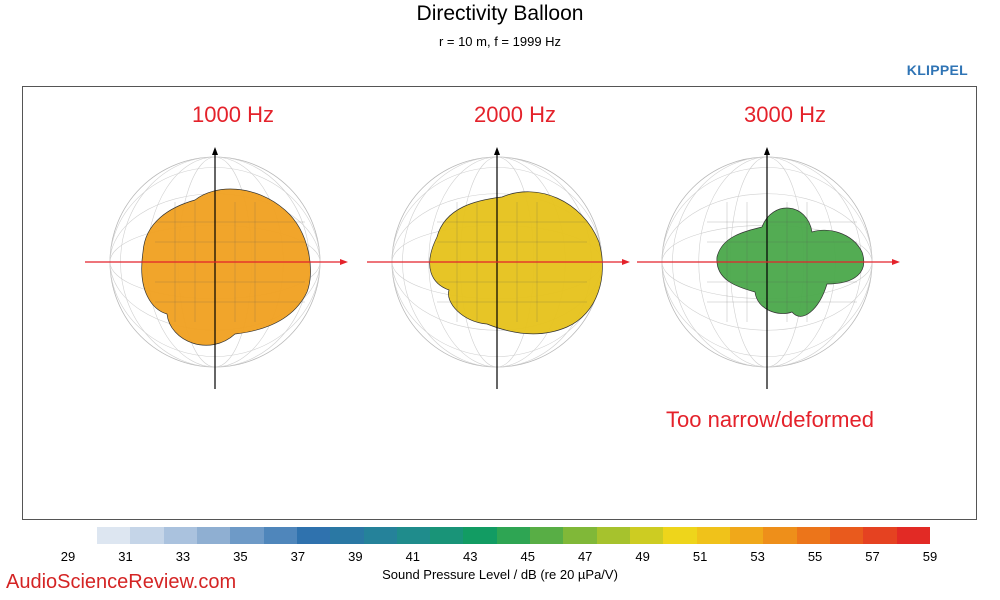  I want to click on colorbar-tick-label: 55, so click(815, 556).